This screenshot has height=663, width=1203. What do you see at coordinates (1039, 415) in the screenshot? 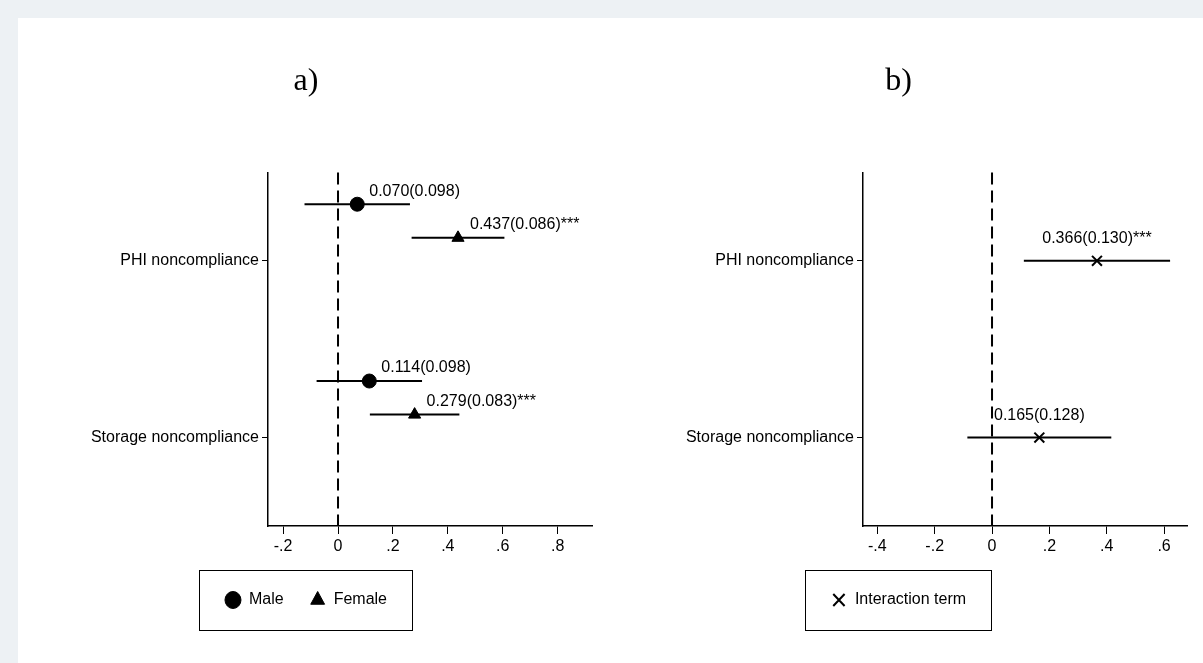
I see `data-label: 0.165(0.128)` at bounding box center [1039, 415].